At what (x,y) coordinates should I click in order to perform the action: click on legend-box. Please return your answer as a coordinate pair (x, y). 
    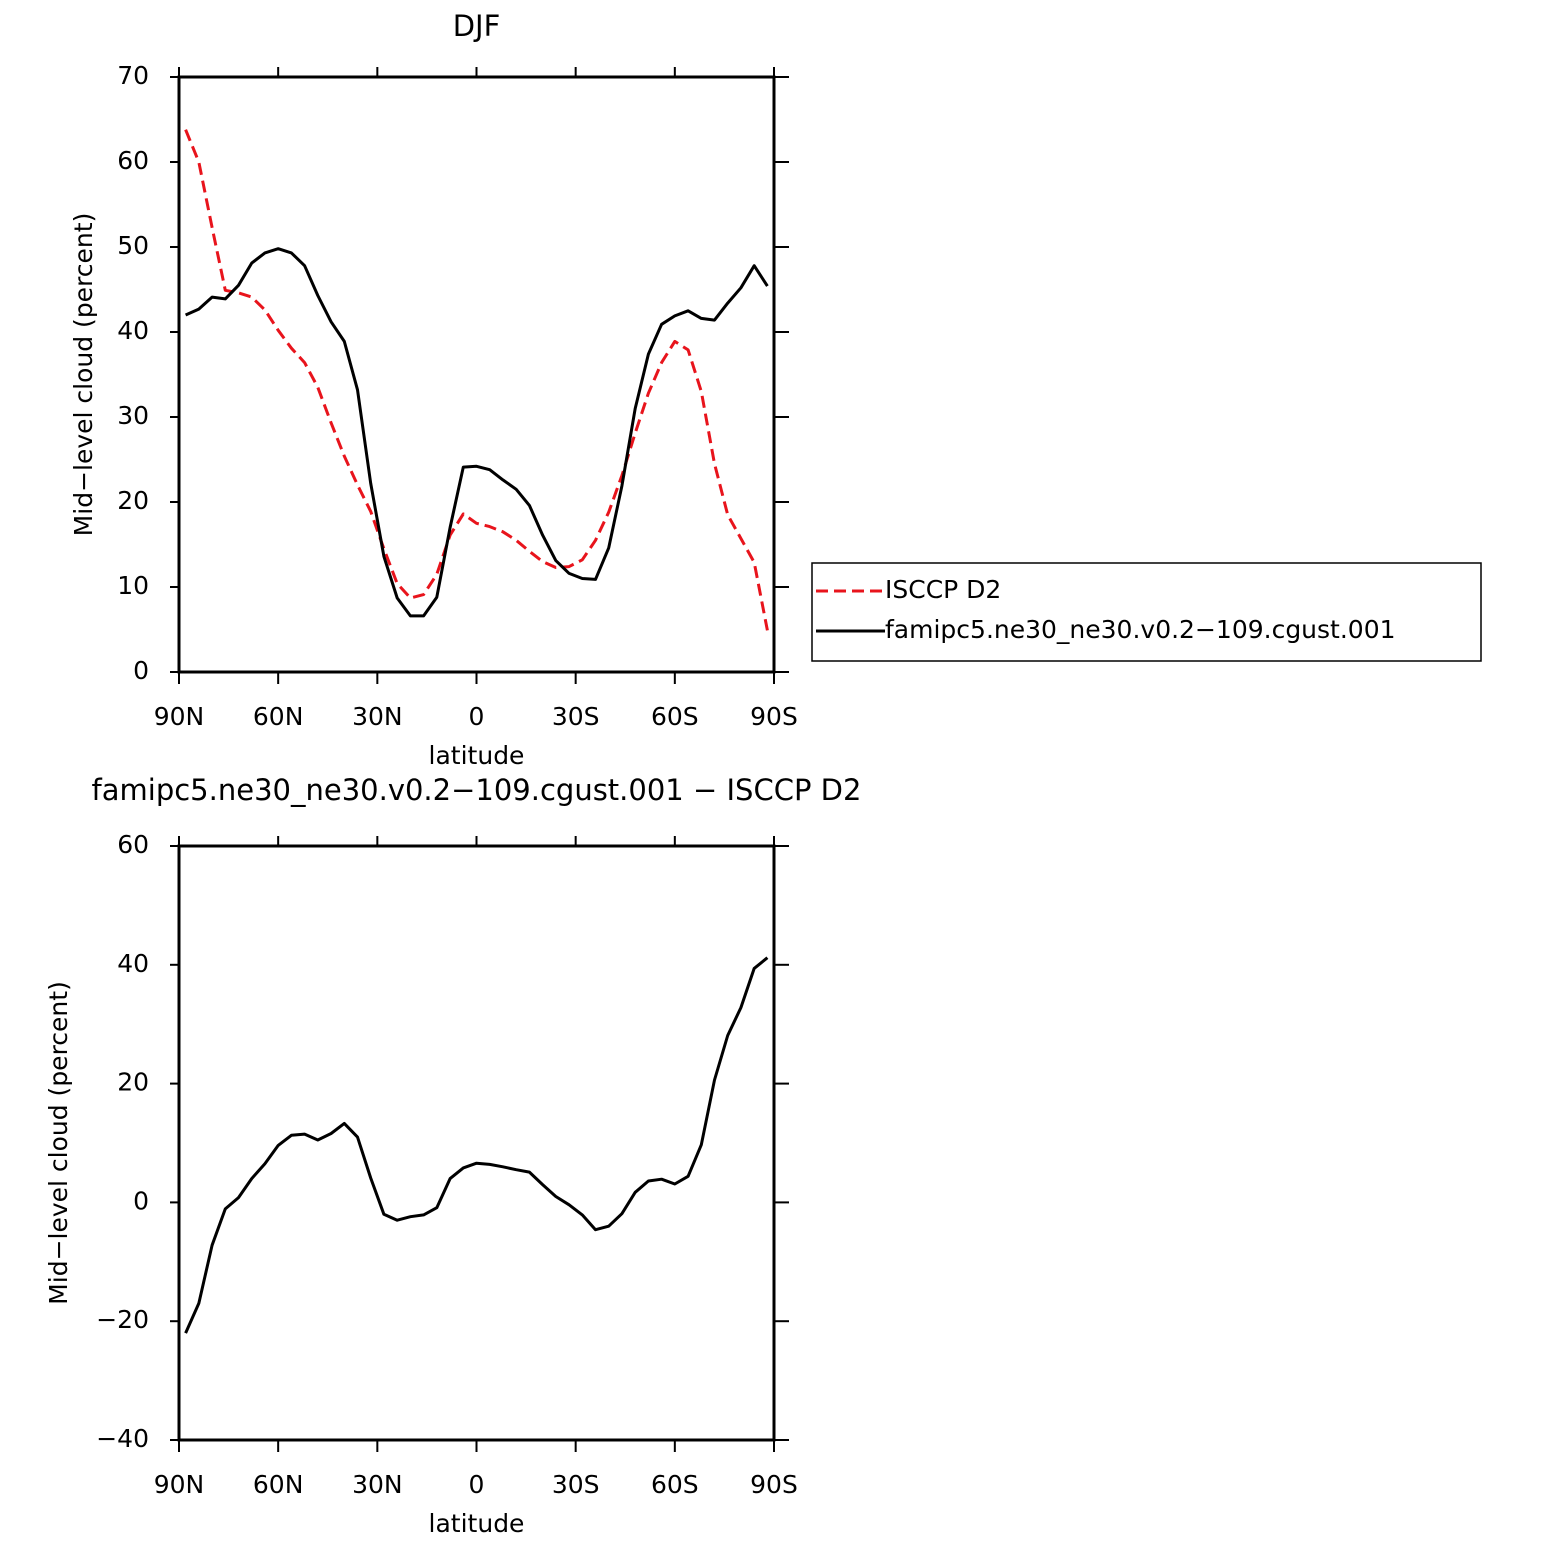
    Looking at the image, I should click on (1146, 612).